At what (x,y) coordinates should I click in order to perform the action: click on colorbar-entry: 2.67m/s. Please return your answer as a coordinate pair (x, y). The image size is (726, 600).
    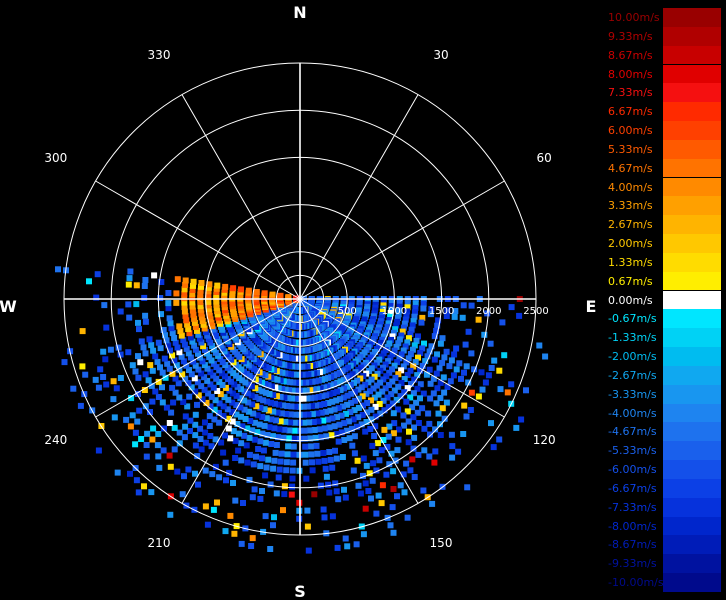
    Looking at the image, I should click on (665, 224).